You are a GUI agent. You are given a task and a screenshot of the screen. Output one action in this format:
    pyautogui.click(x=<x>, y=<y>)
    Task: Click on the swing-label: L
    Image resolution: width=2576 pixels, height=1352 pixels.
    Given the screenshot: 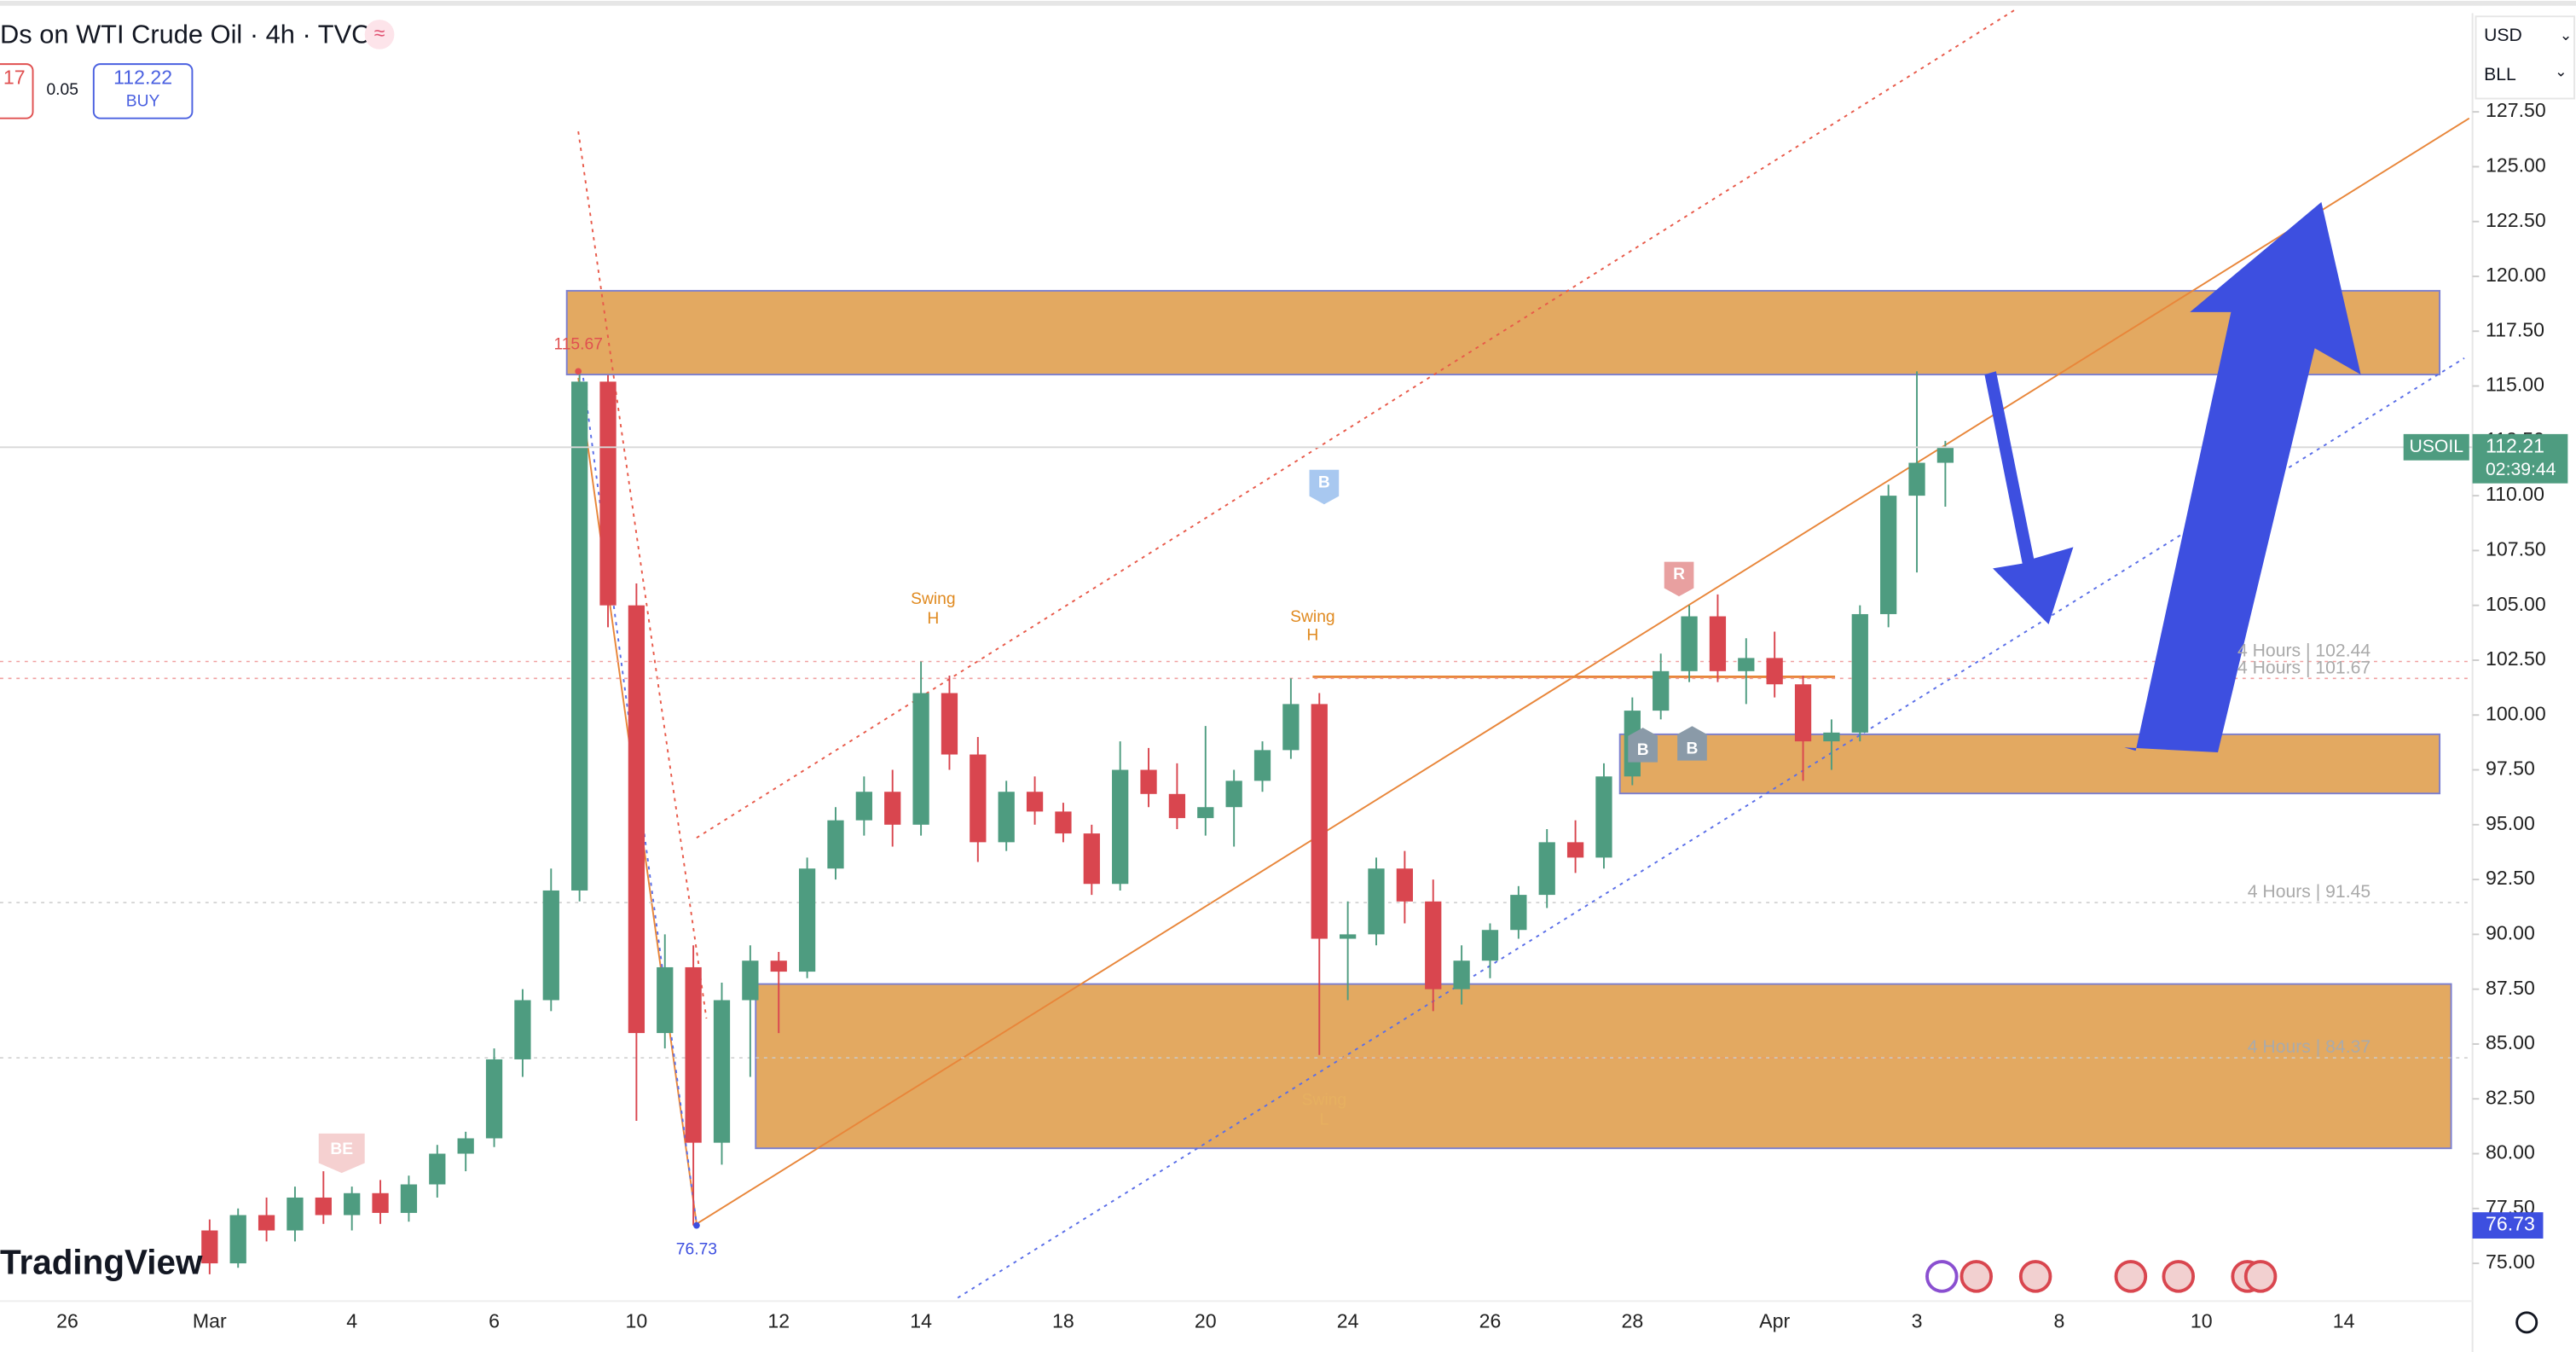 What is the action you would take?
    pyautogui.click(x=1324, y=1120)
    